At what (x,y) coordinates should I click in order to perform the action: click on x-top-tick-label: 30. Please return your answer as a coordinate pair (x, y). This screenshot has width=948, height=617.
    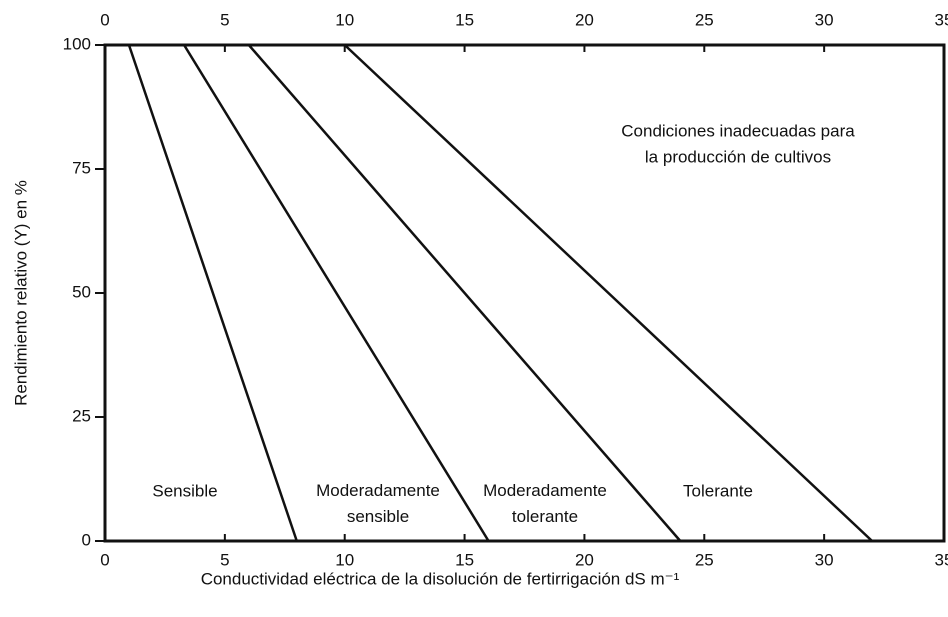
    Looking at the image, I should click on (824, 19).